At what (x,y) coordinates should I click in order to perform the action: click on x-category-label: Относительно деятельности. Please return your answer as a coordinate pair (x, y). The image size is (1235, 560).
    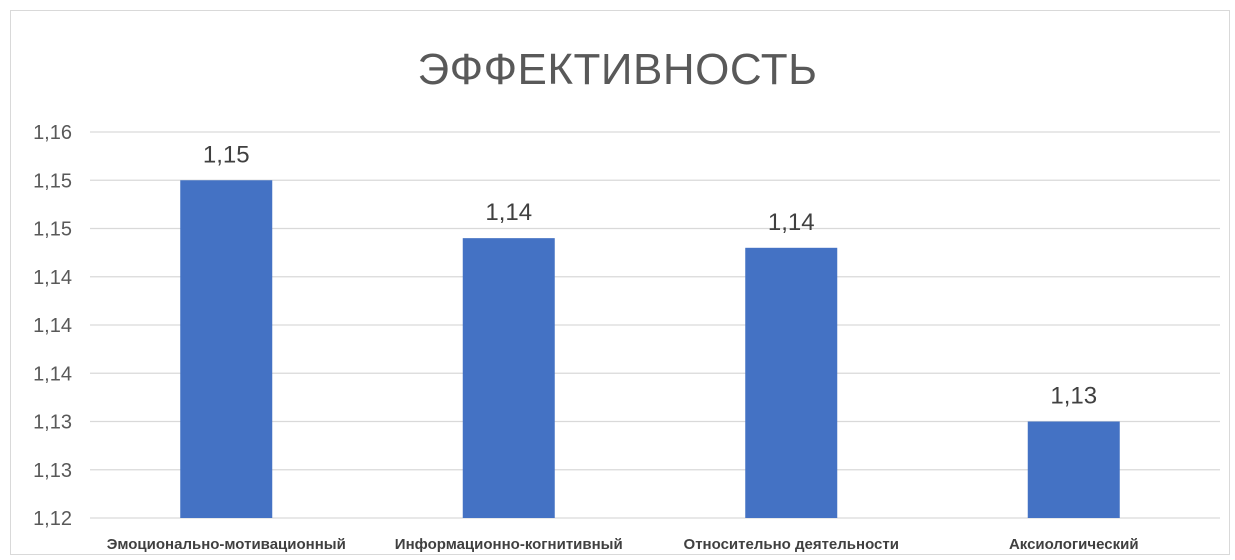
    Looking at the image, I should click on (791, 544).